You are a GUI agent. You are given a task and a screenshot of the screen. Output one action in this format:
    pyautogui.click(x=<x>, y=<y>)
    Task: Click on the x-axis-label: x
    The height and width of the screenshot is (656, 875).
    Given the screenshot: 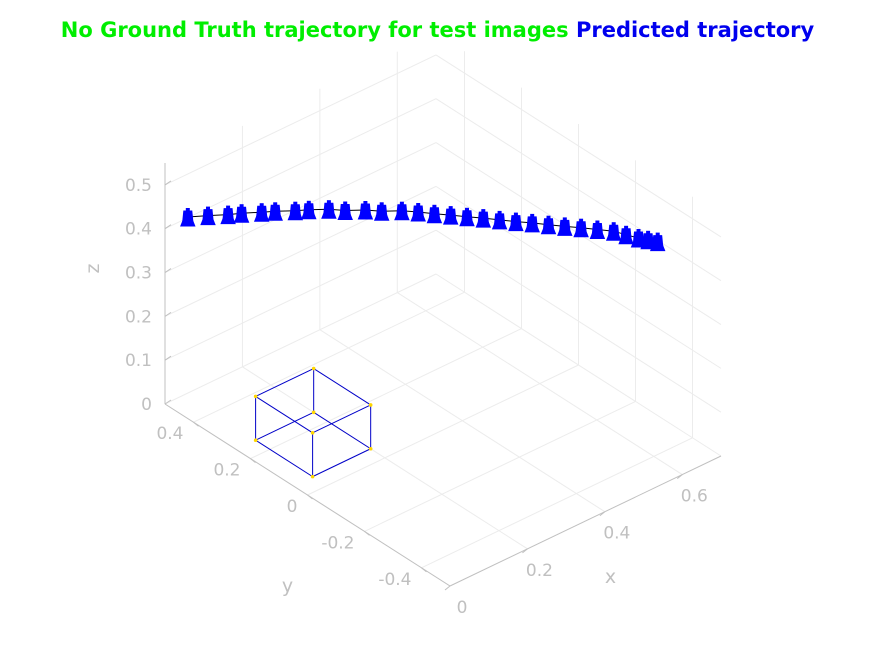 What is the action you would take?
    pyautogui.click(x=610, y=577)
    